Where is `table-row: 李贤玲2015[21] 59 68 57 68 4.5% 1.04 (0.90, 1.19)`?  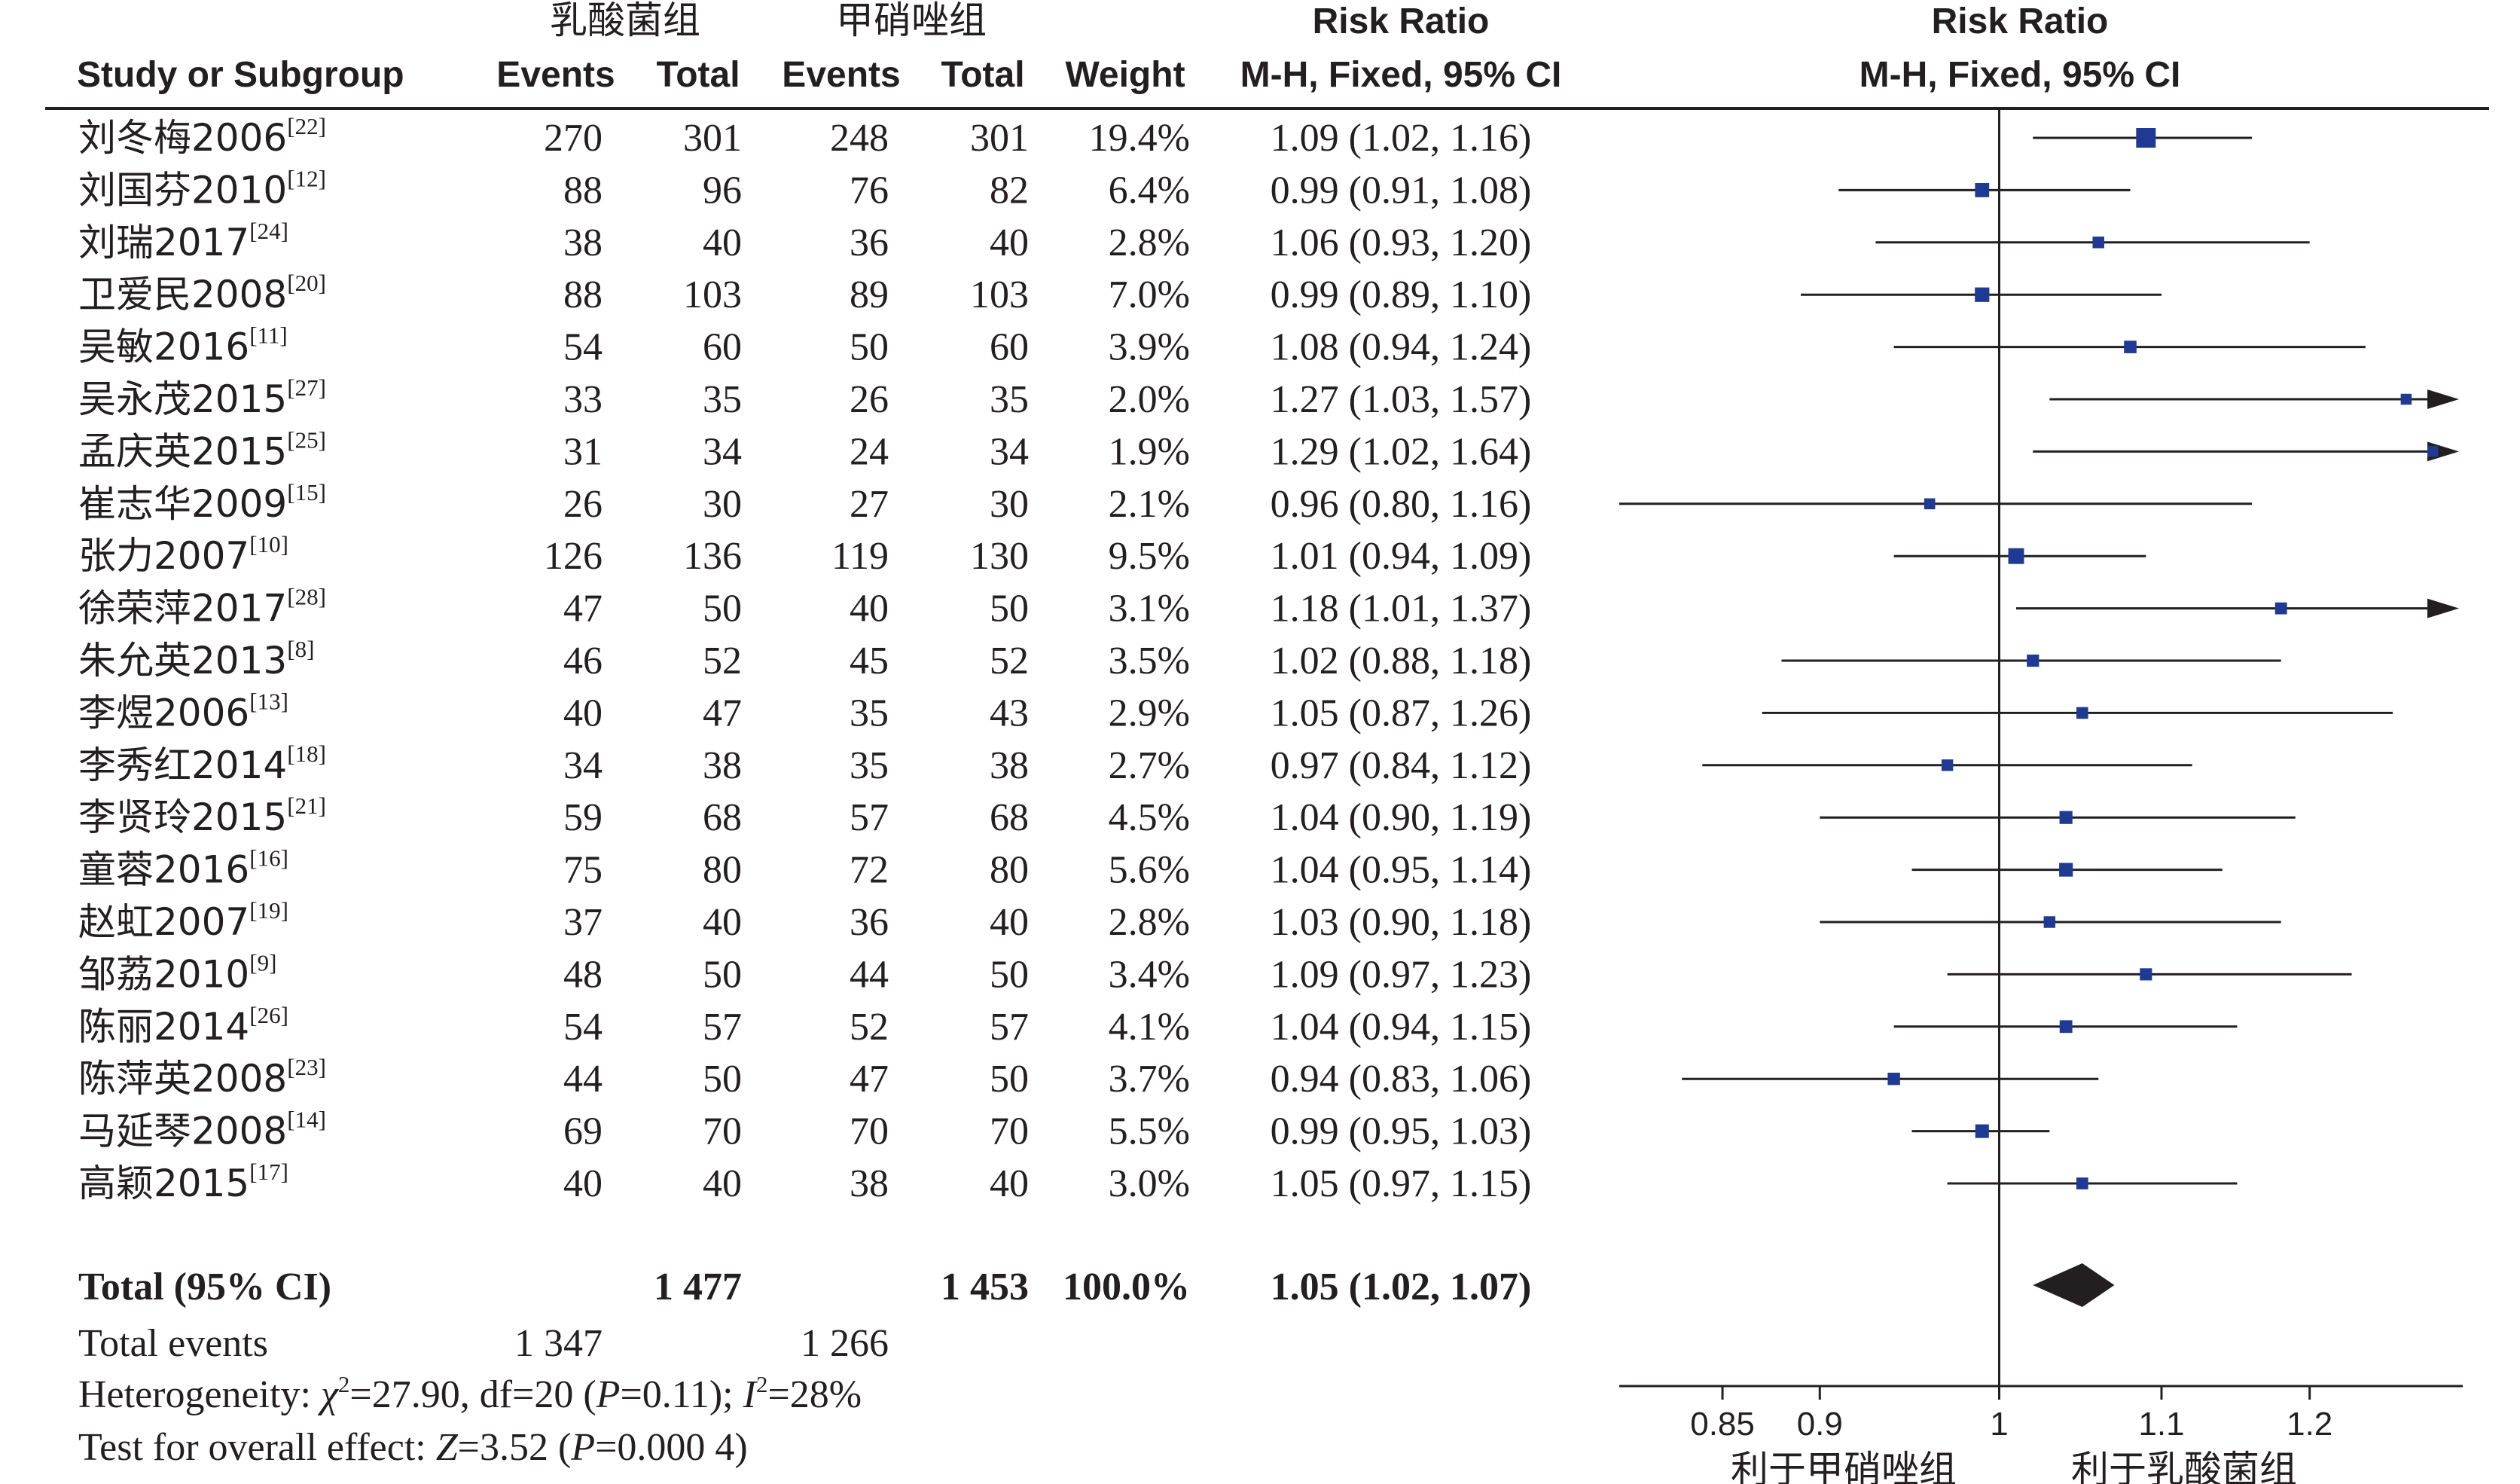
table-row: 李贤玲2015[21] 59 68 57 68 4.5% 1.04 (0.90, 1.19) is located at coordinates (804, 815).